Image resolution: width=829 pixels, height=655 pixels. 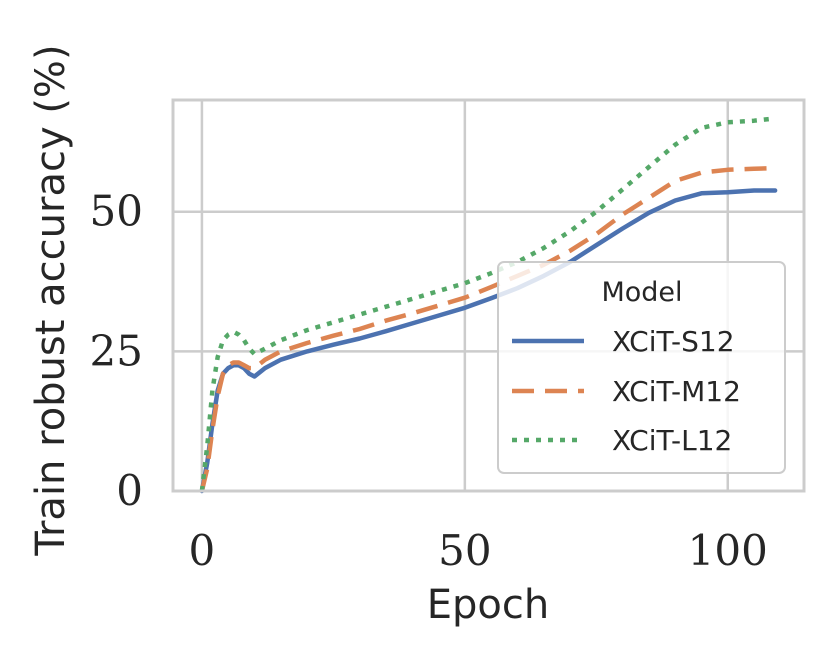 What do you see at coordinates (488, 605) in the screenshot?
I see `x-axis-label: Epoch` at bounding box center [488, 605].